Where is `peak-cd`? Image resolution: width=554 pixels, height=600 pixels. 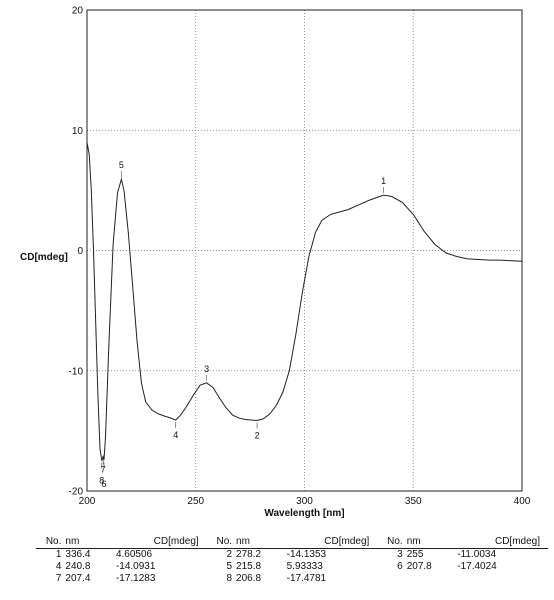
peak-cd is located at coordinates (501, 579).